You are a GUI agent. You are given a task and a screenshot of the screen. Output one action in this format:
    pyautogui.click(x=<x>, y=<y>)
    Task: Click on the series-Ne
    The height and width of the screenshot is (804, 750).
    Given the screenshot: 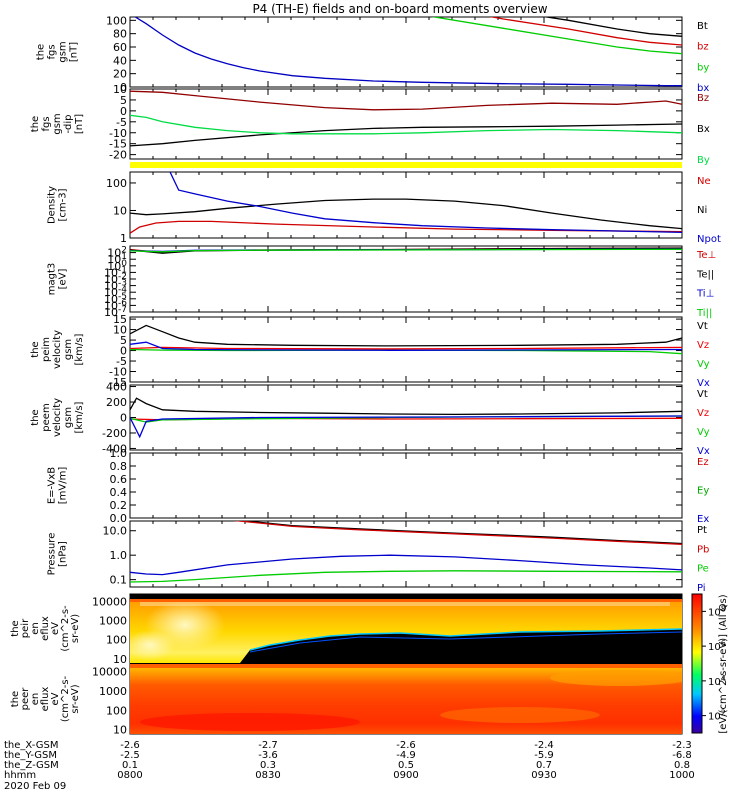 What is the action you would take?
    pyautogui.click(x=406, y=227)
    